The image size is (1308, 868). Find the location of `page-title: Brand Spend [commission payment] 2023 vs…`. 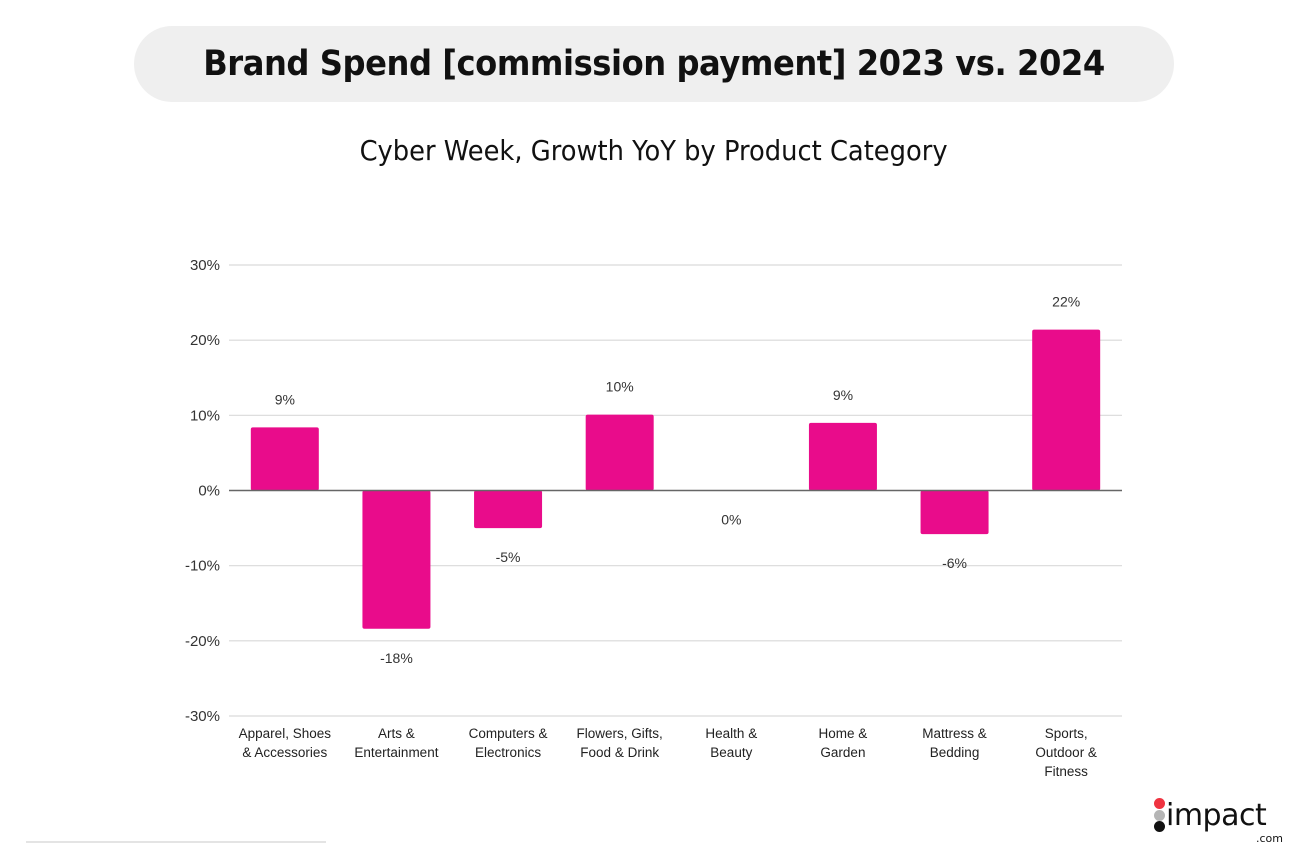

page-title: Brand Spend [commission payment] 2023 vs… is located at coordinates (654, 64).